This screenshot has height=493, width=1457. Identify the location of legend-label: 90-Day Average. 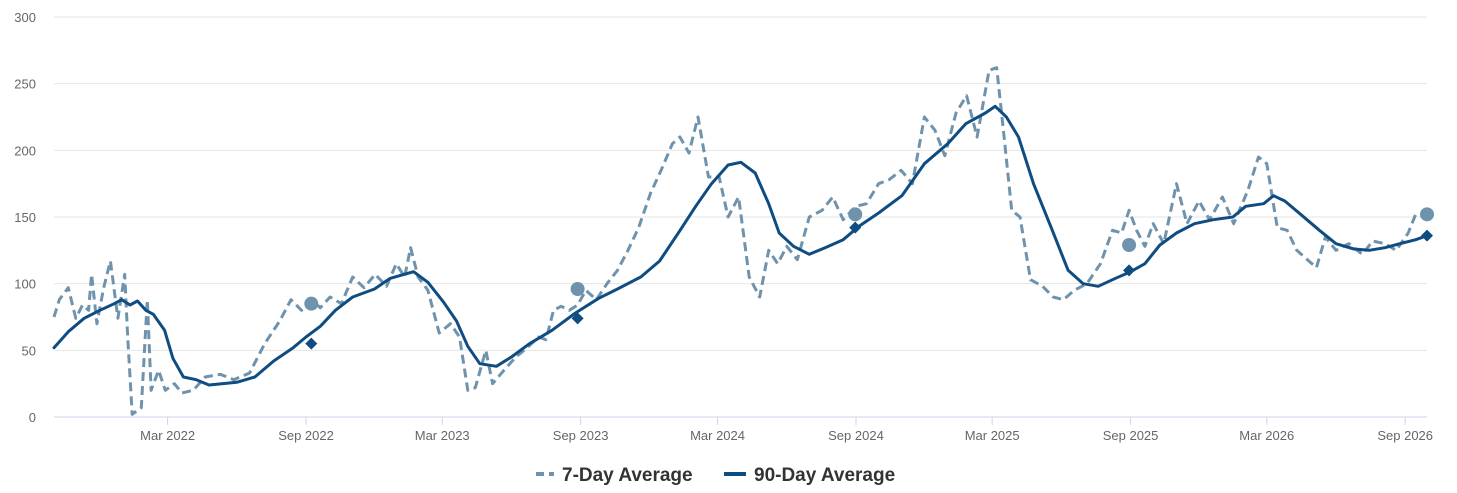
(824, 475).